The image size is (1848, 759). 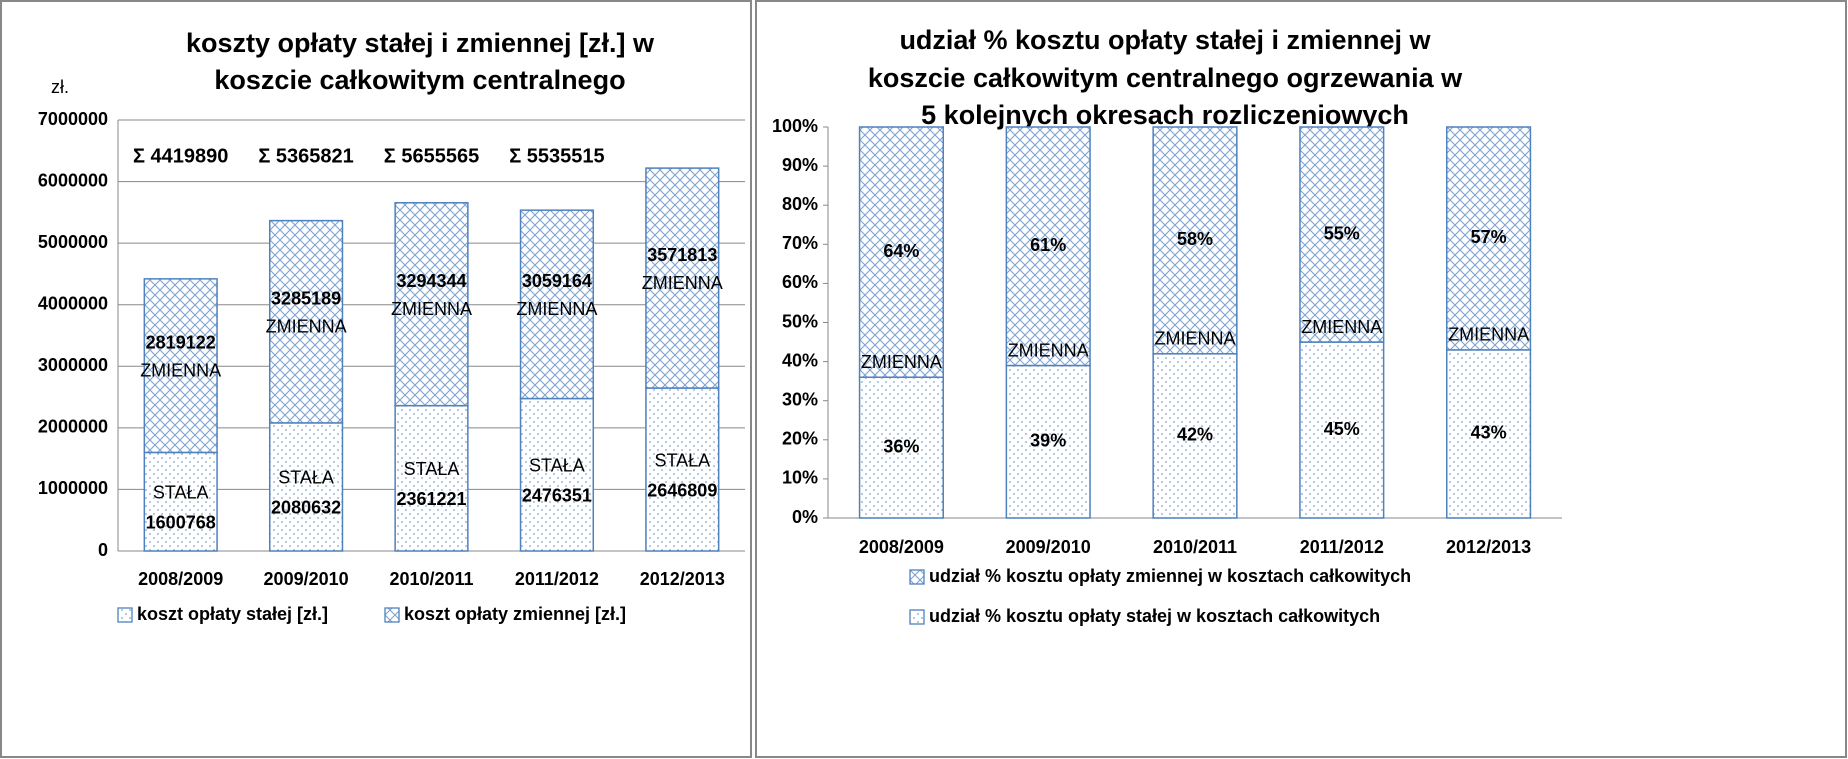 I want to click on sum-annotation: Σ 5535515, so click(x=556, y=156).